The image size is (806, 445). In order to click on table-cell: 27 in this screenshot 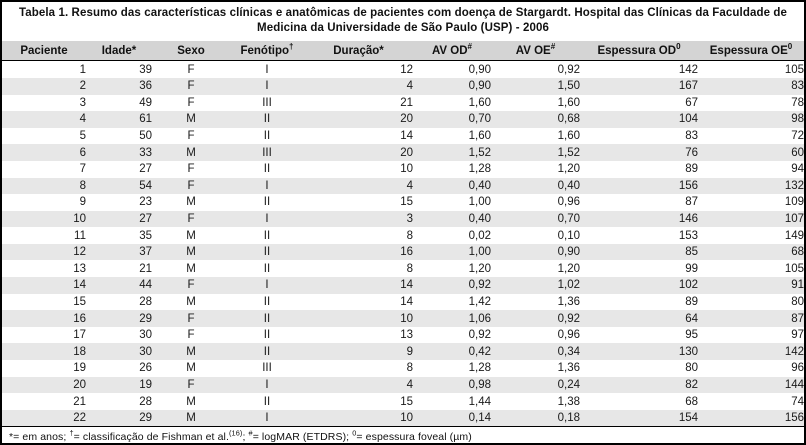, I will do `click(119, 219)`.